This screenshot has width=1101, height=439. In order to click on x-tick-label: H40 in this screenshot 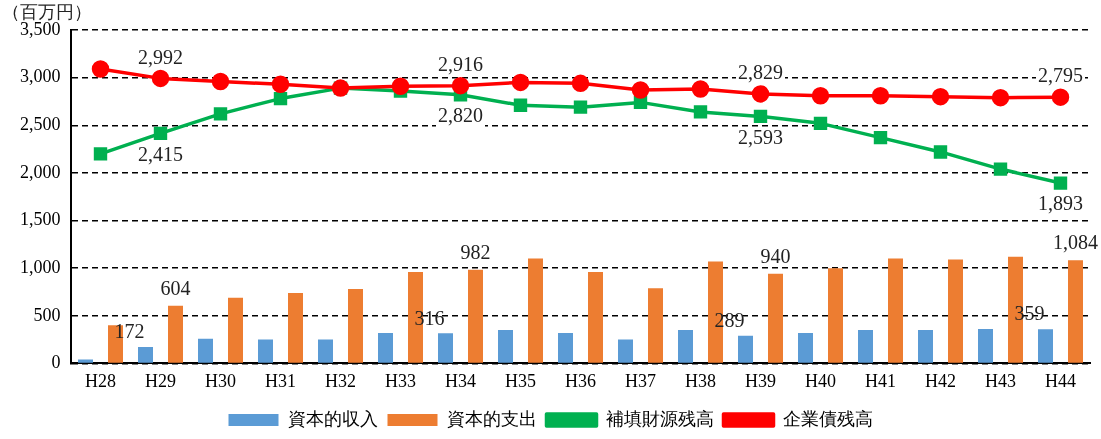, I will do `click(820, 380)`.